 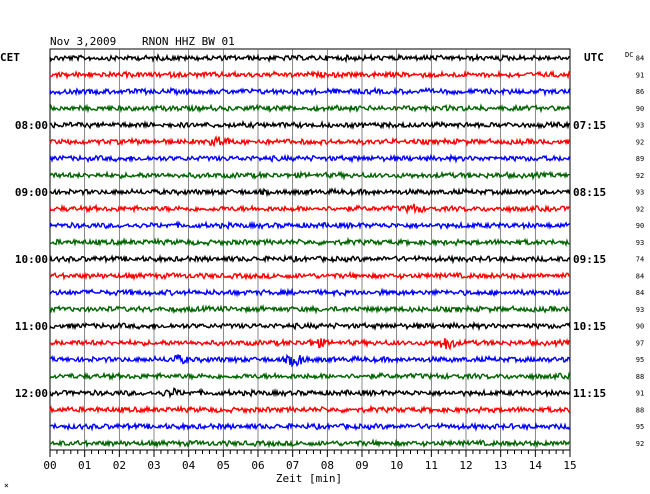 What do you see at coordinates (257, 465) in the screenshot?
I see `x-tick-label: 06` at bounding box center [257, 465].